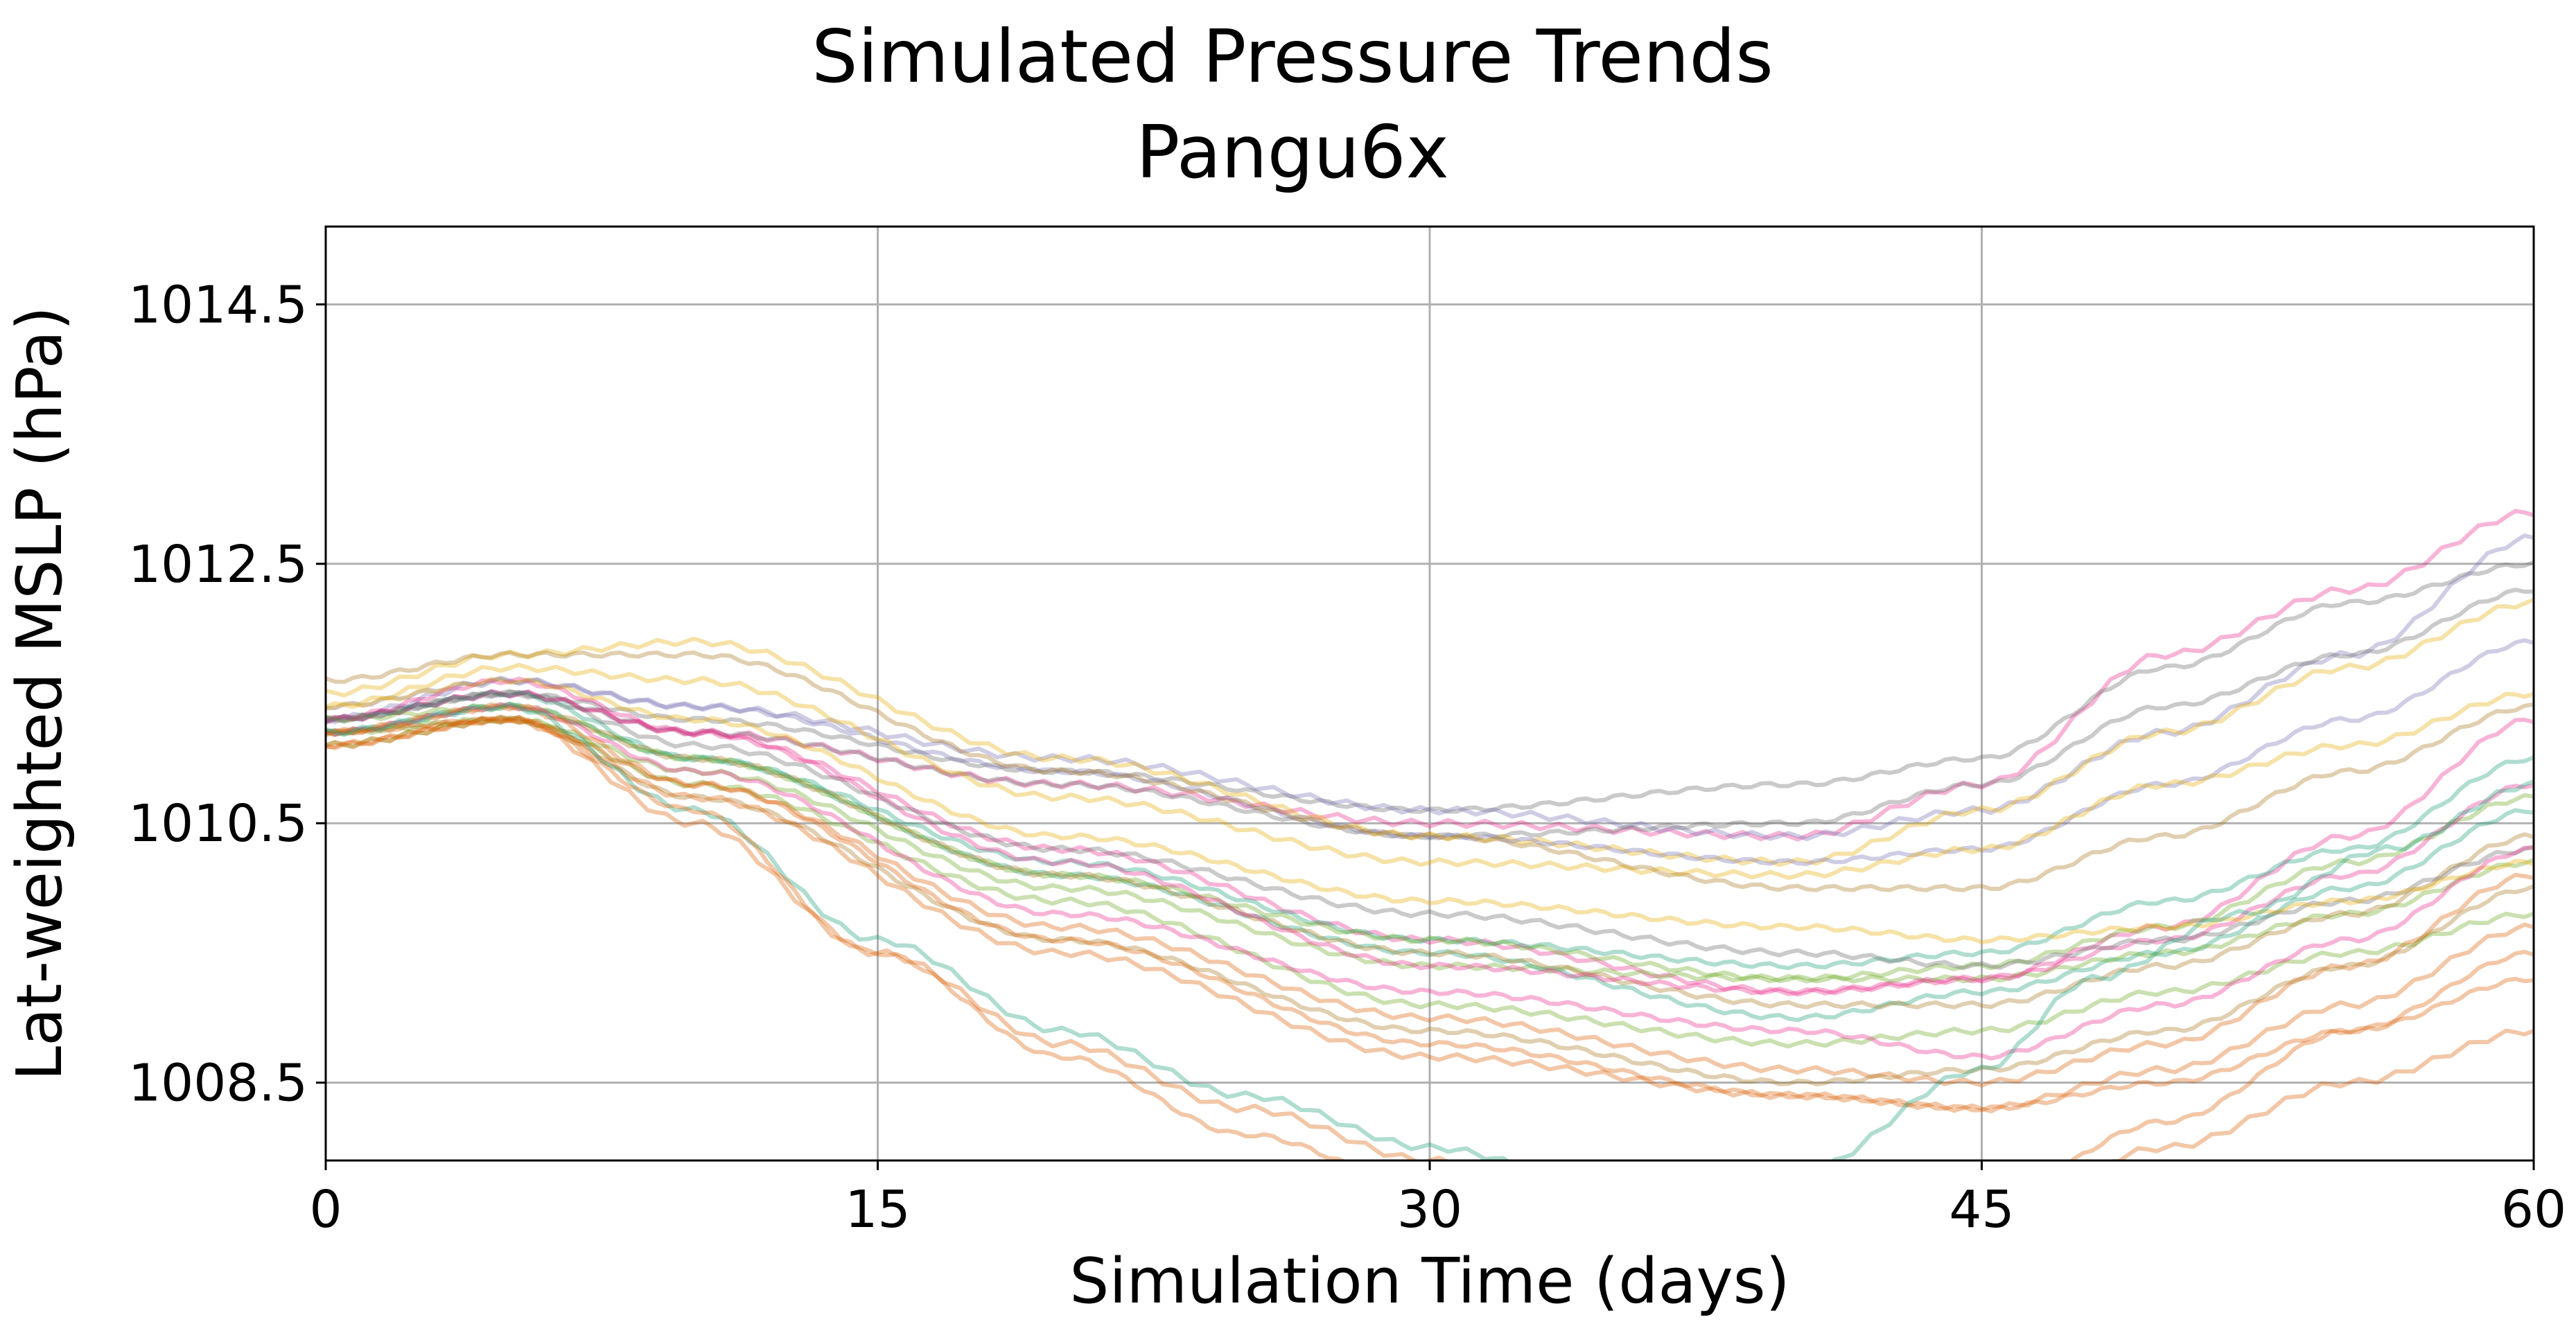 The height and width of the screenshot is (1333, 2576). I want to click on x-tick-label: 30, so click(1429, 1209).